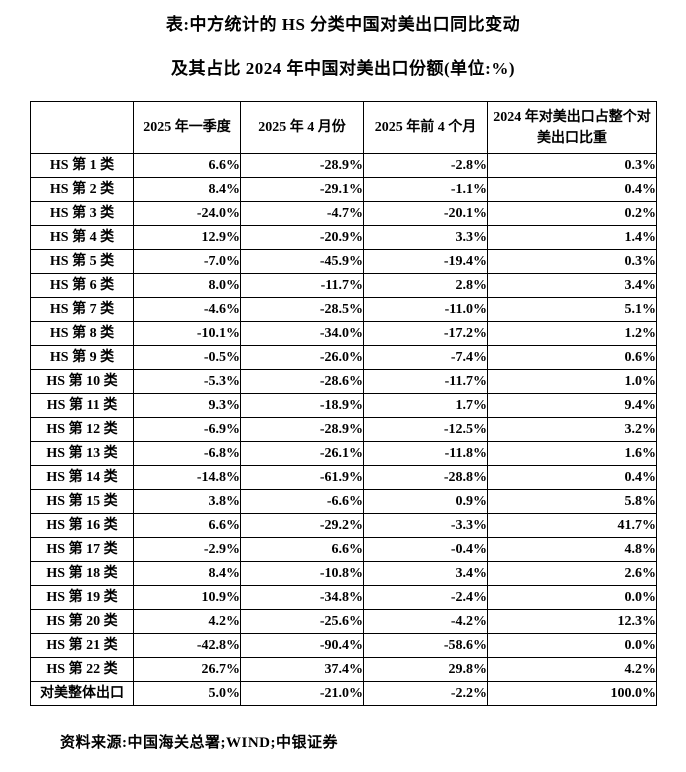  What do you see at coordinates (82, 405) in the screenshot?
I see `row-label: HS 第 11 类` at bounding box center [82, 405].